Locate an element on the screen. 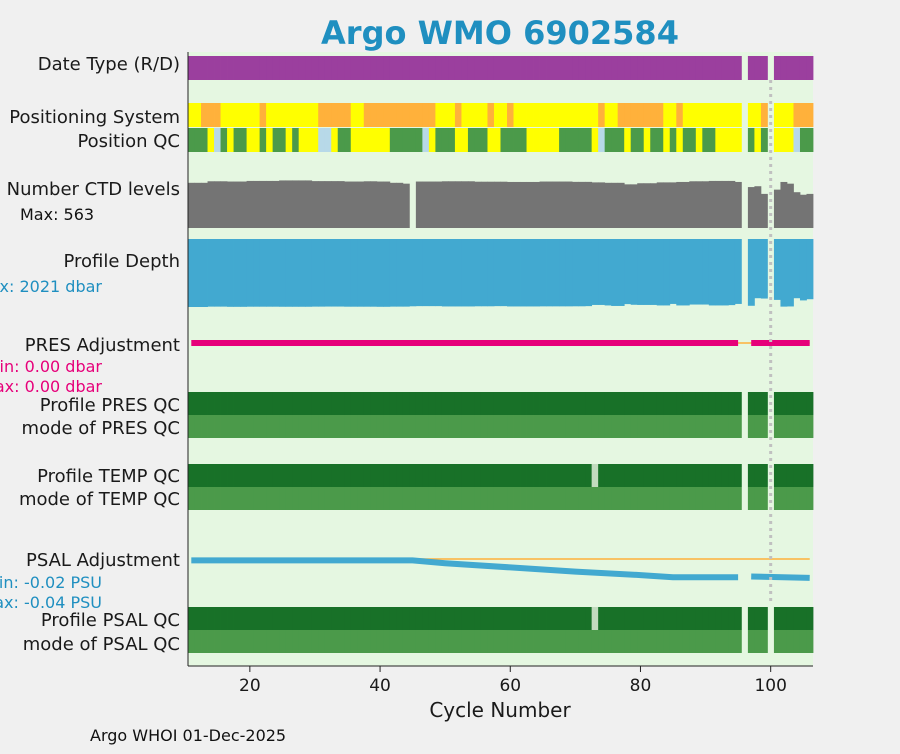  label-profile-depth: Profile Depth is located at coordinates (121, 261).